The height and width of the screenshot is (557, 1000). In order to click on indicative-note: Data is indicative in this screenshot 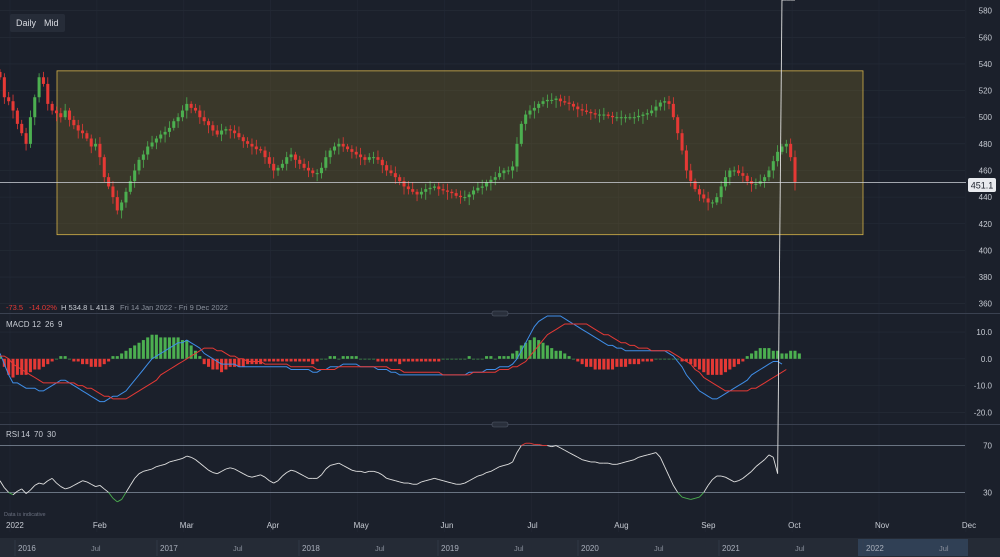, I will do `click(25, 515)`.